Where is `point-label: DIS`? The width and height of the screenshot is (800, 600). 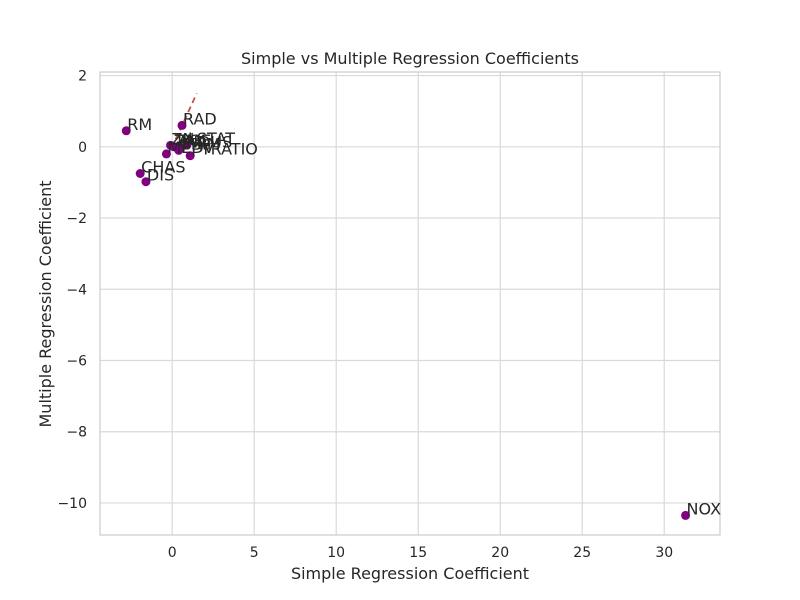 point-label: DIS is located at coordinates (160, 175).